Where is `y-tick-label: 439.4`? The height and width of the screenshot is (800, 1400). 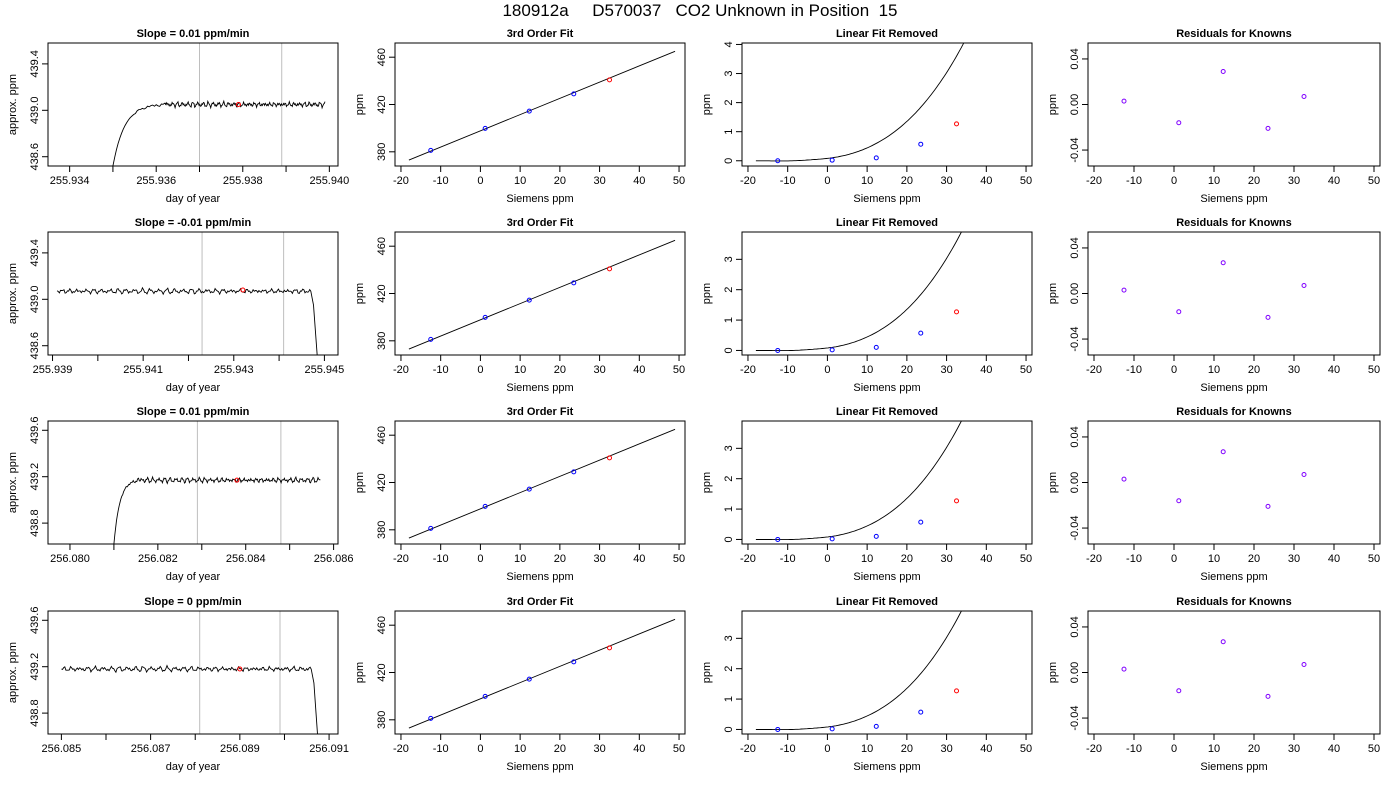
y-tick-label: 439.4 is located at coordinates (35, 64).